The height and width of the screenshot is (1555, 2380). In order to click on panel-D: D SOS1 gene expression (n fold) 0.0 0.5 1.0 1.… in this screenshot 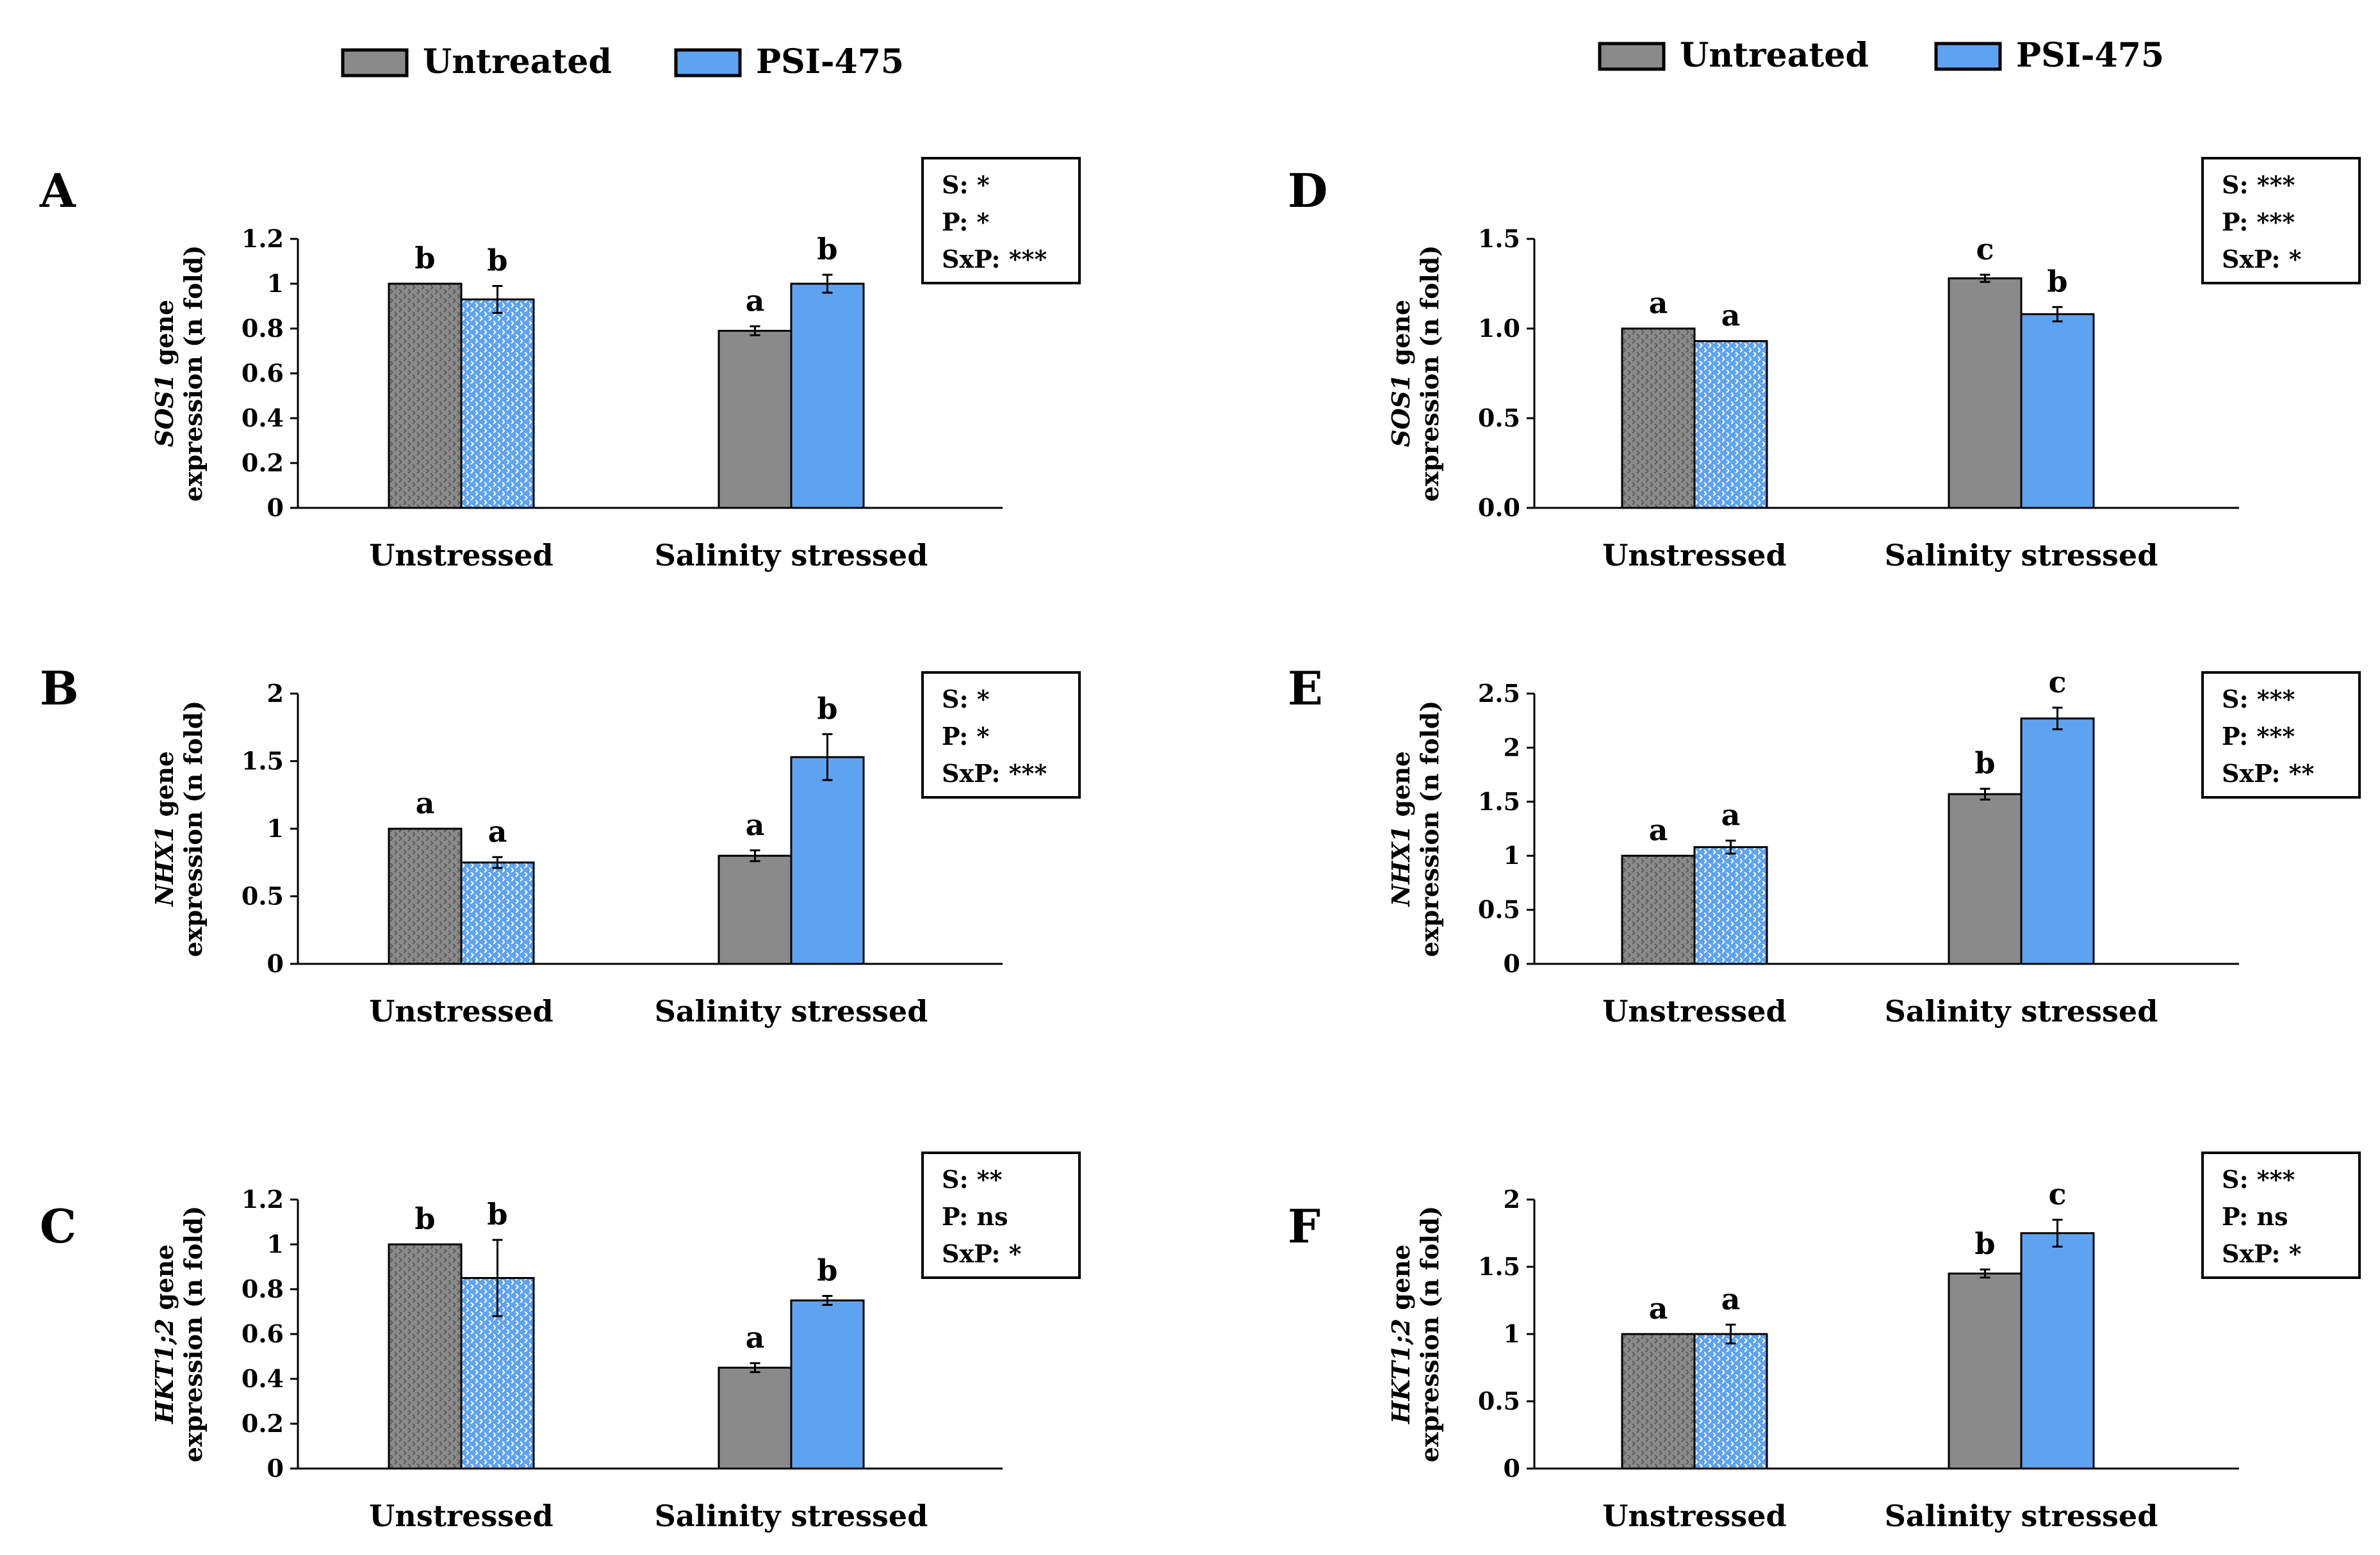, I will do `click(1824, 365)`.